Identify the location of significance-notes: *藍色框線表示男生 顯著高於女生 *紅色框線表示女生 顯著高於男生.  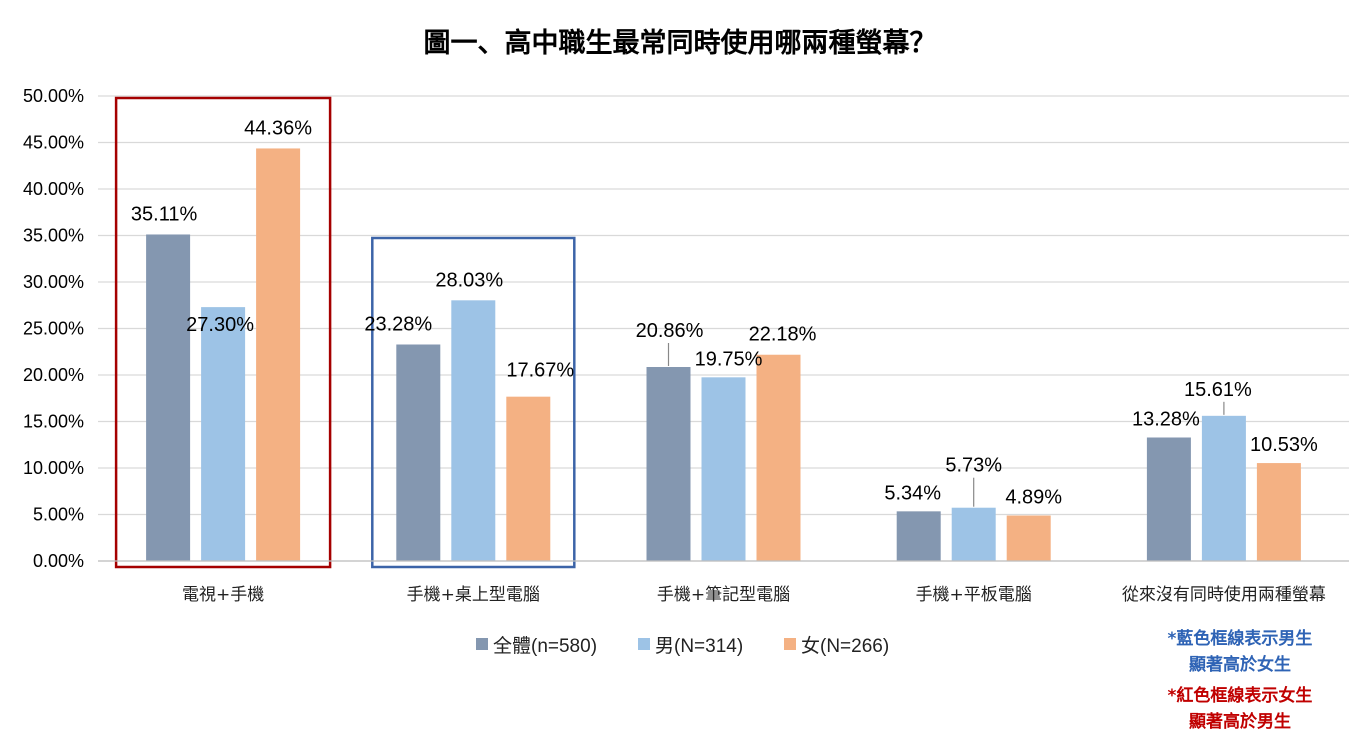
(1240, 680).